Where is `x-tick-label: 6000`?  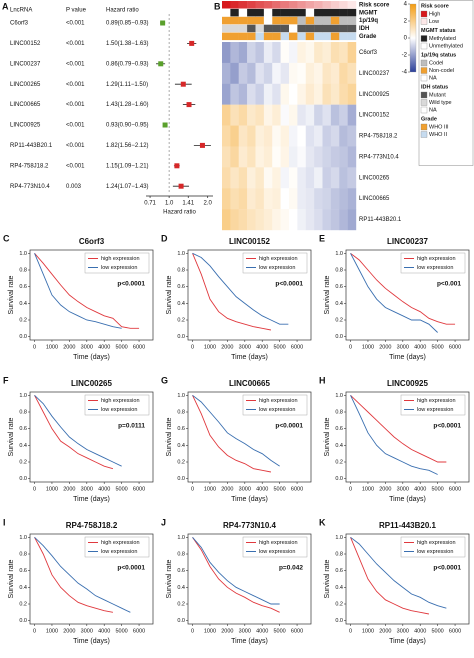 x-tick-label: 6000 is located at coordinates (455, 631).